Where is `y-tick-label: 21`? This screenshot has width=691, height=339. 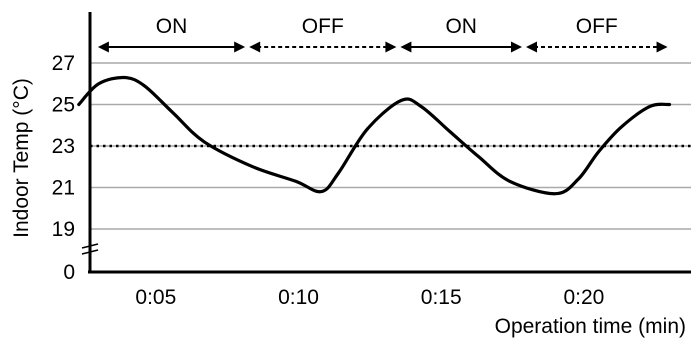
y-tick-label: 21 is located at coordinates (63, 188).